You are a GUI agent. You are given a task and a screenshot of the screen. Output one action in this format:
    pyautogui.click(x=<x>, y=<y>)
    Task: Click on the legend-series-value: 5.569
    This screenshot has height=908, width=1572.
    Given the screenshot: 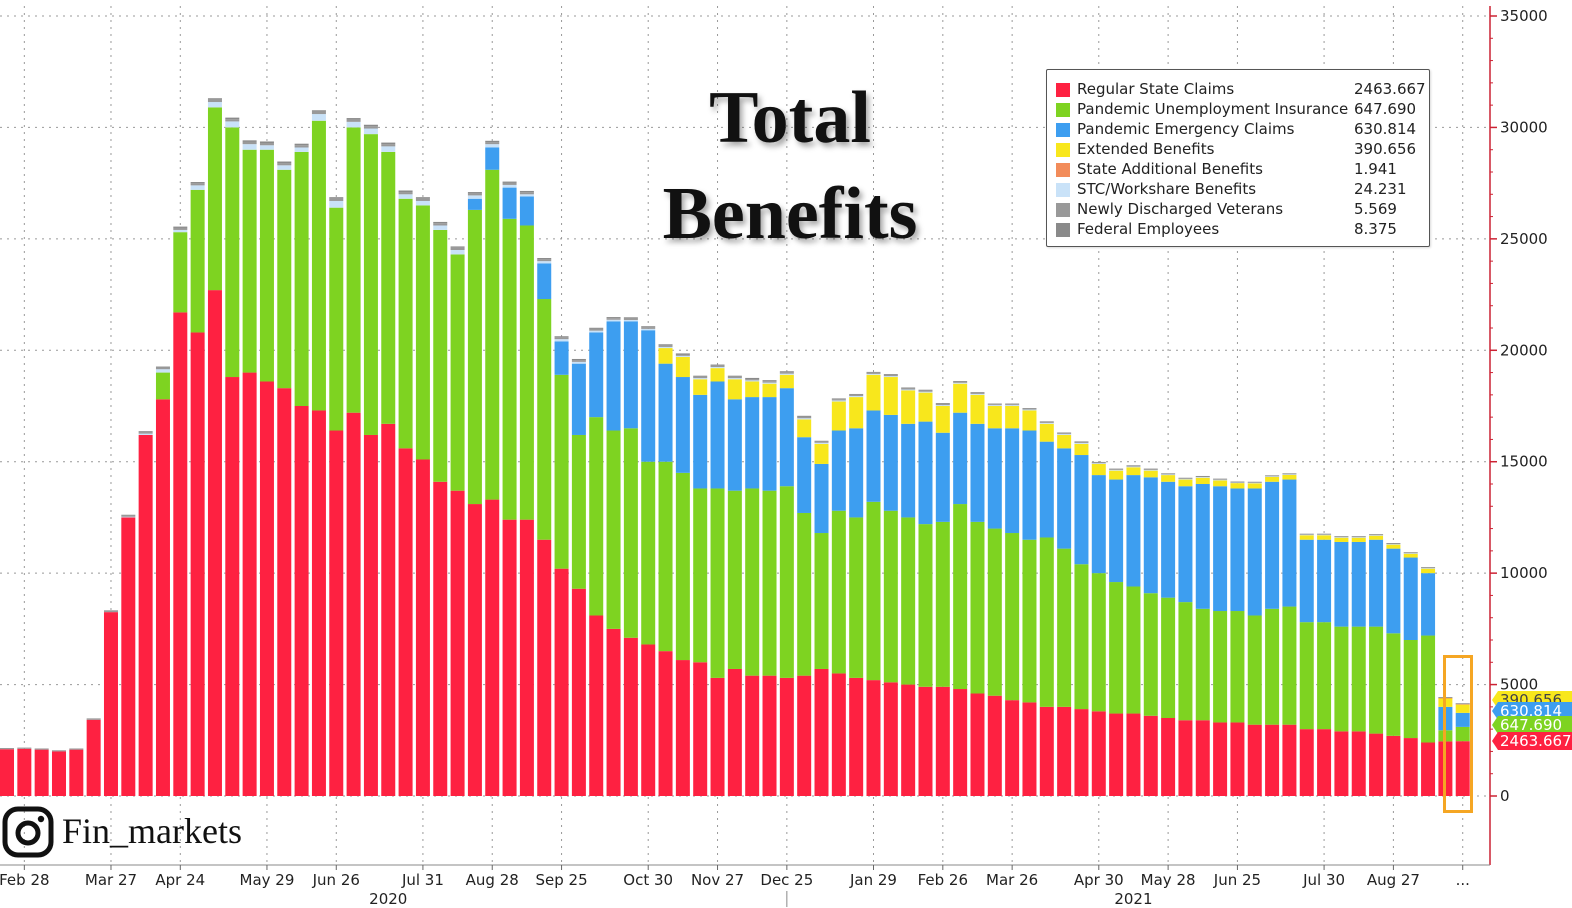 What is the action you would take?
    pyautogui.click(x=1375, y=209)
    